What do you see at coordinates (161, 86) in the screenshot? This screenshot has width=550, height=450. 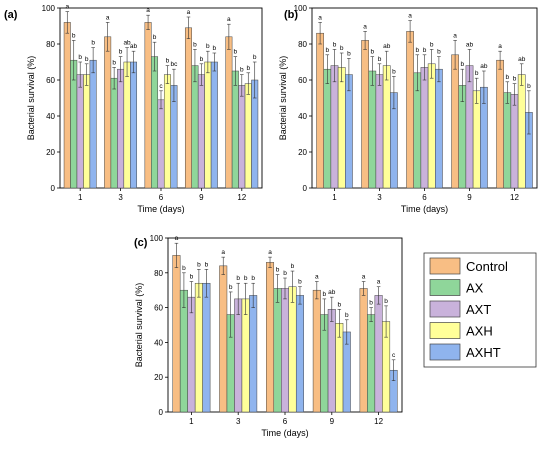 I see `significance-letter: c` at bounding box center [161, 86].